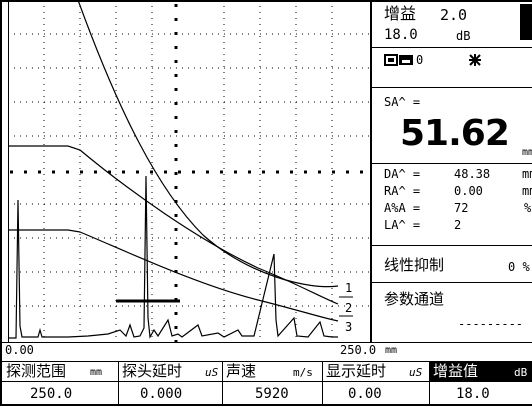 Image resolution: width=532 pixels, height=406 pixels. I want to click on readout-da-label: DA^ =, so click(402, 174).